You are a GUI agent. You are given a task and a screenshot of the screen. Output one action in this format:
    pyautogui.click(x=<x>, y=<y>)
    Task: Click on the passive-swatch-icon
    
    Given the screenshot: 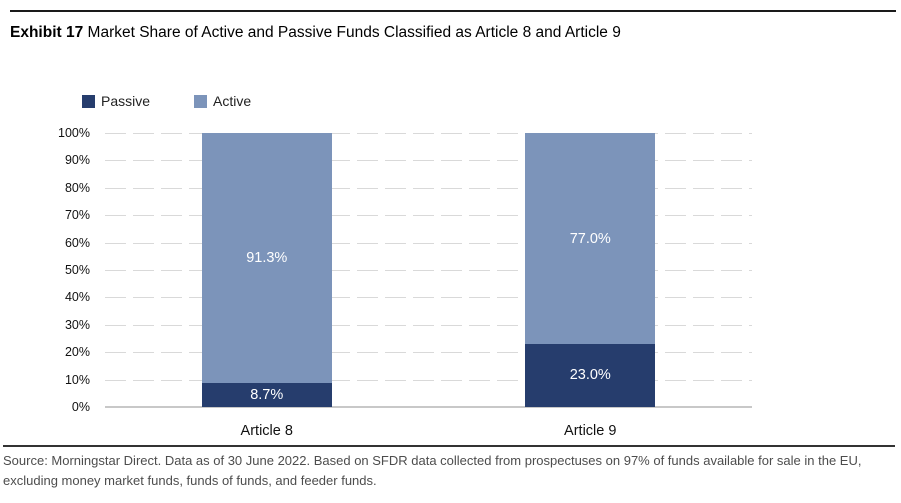 What is the action you would take?
    pyautogui.click(x=88, y=101)
    